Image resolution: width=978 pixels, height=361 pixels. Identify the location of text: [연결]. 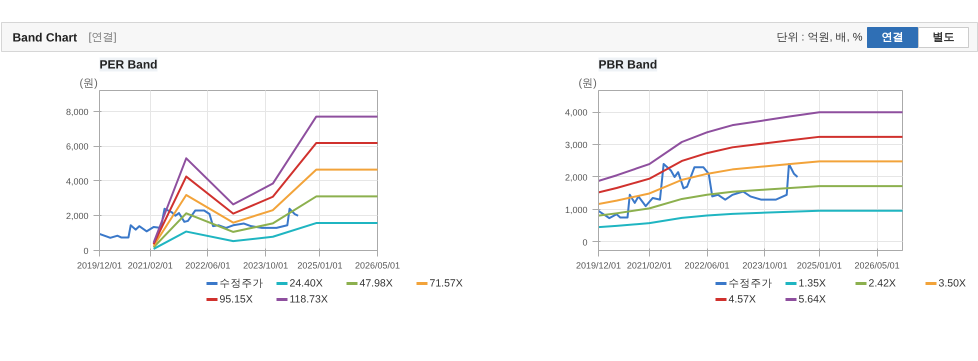
(102, 38).